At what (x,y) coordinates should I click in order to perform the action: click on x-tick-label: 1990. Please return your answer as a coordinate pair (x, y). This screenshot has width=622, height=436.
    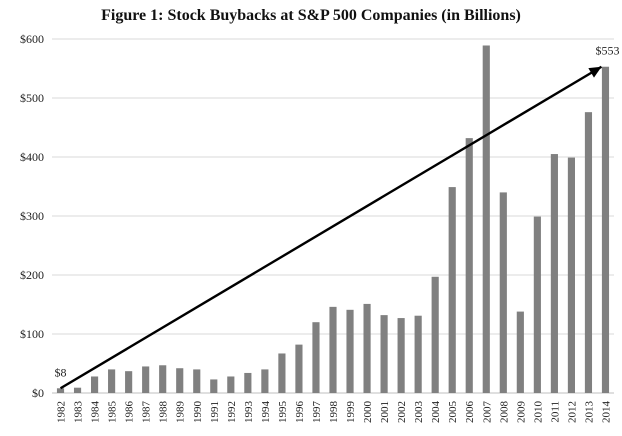
    Looking at the image, I should click on (198, 412).